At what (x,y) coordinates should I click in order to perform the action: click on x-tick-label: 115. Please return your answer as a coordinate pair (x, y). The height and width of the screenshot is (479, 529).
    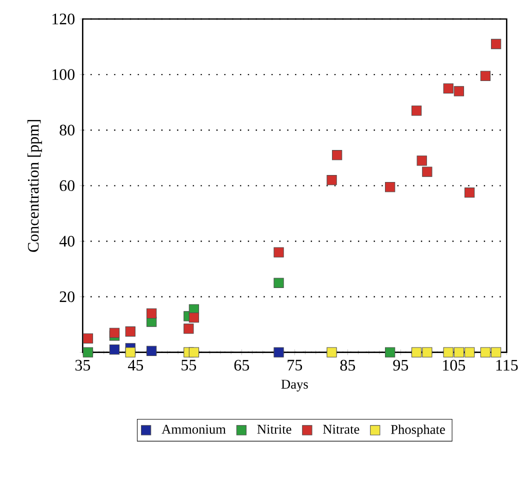
    Looking at the image, I should click on (507, 365).